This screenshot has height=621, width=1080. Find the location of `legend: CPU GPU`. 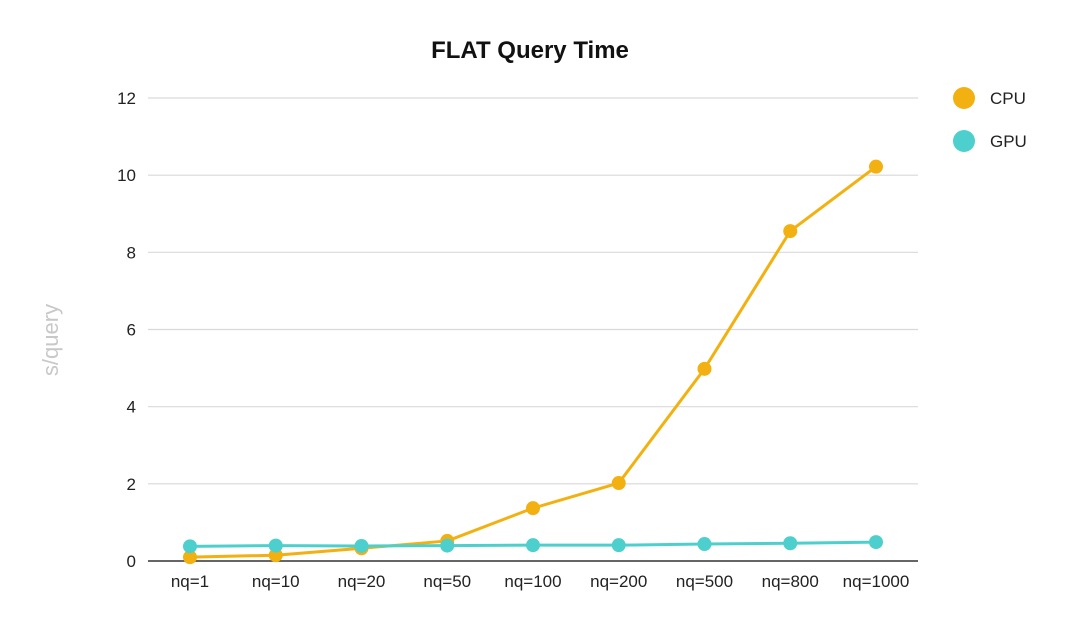

legend: CPU GPU is located at coordinates (990, 119).